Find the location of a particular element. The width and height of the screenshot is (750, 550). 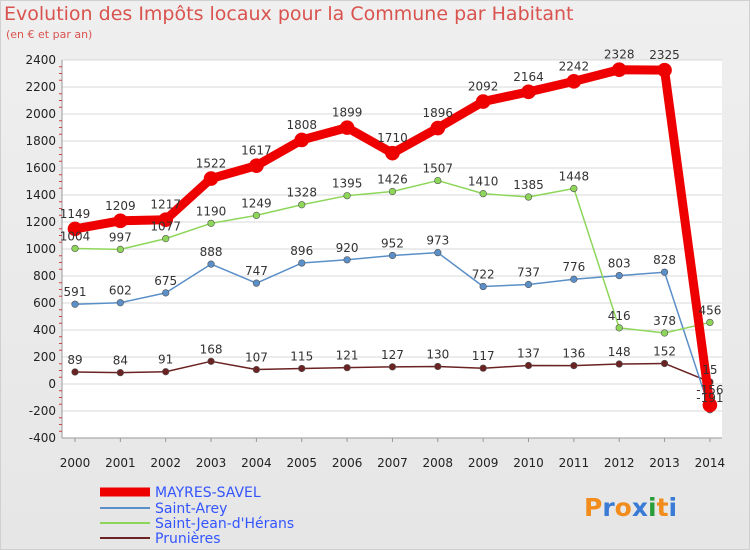

data-label: 920 is located at coordinates (347, 248).